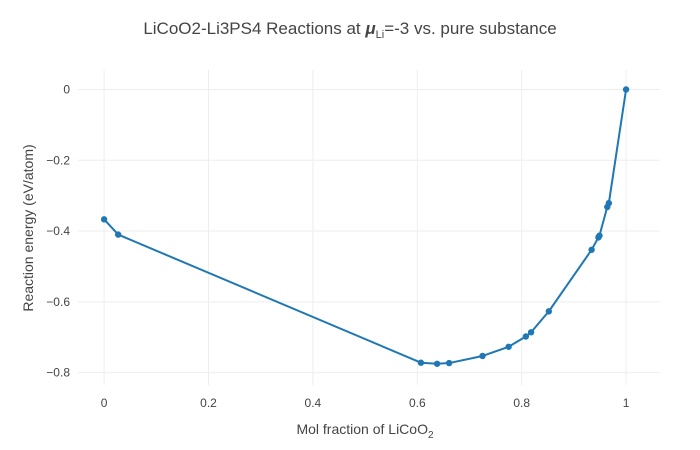 The height and width of the screenshot is (450, 700). Describe the element at coordinates (626, 403) in the screenshot. I see `x-tick-label: 1` at that location.